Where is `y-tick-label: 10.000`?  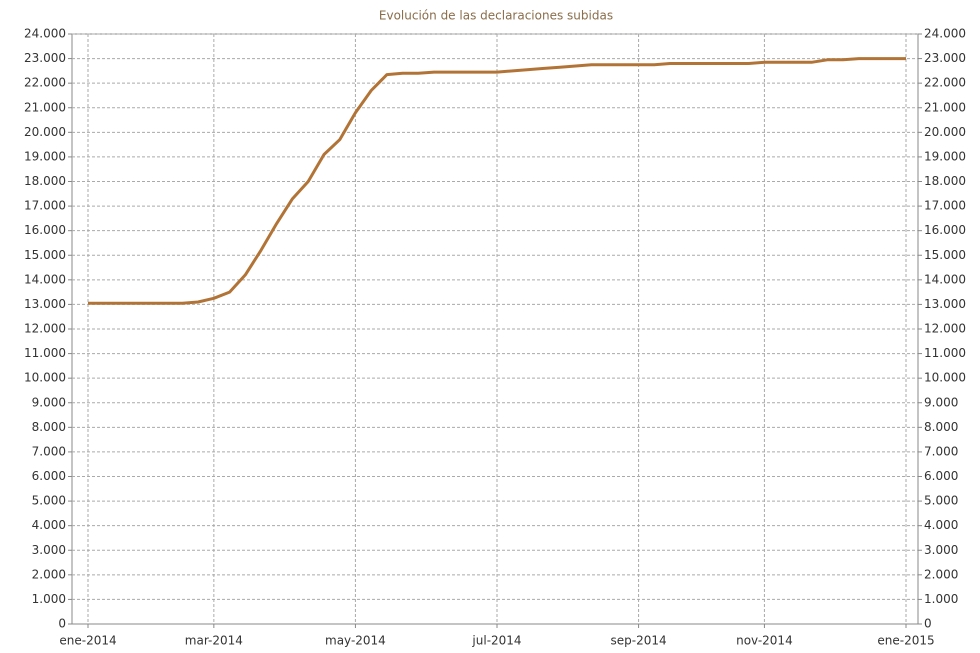 y-tick-label: 10.000 is located at coordinates (45, 378).